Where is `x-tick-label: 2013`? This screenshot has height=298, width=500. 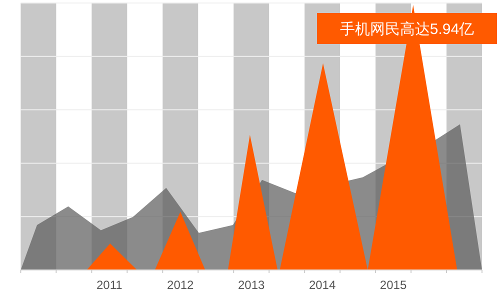 x-tick-label: 2013 is located at coordinates (252, 285).